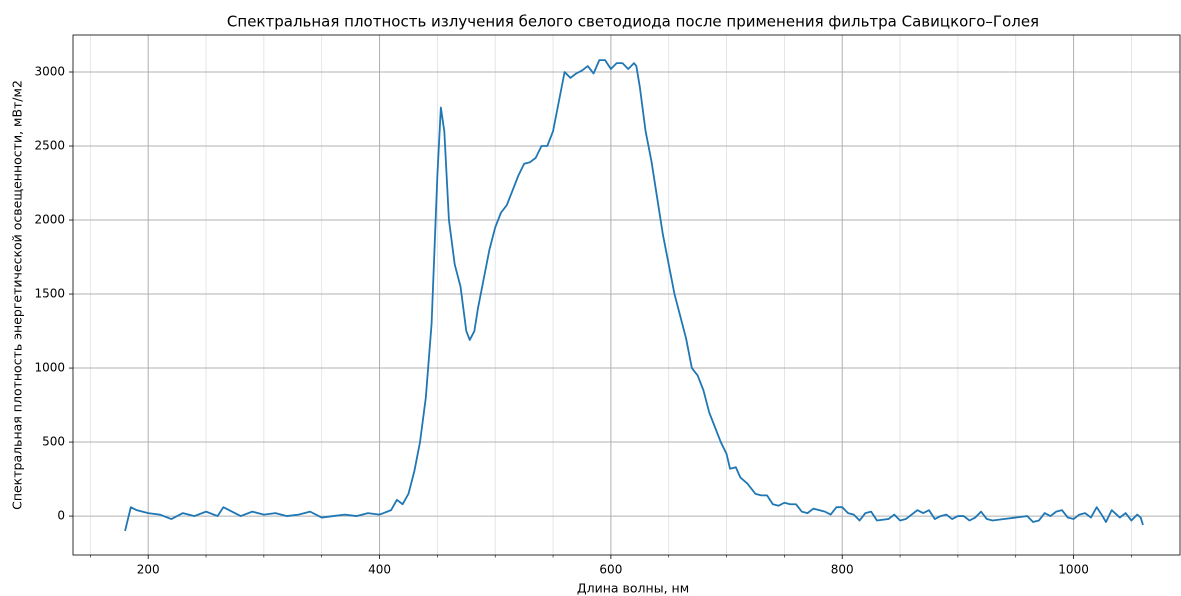 This screenshot has height=596, width=1181. I want to click on x-axis-label: Длина волны, нм, so click(633, 588).